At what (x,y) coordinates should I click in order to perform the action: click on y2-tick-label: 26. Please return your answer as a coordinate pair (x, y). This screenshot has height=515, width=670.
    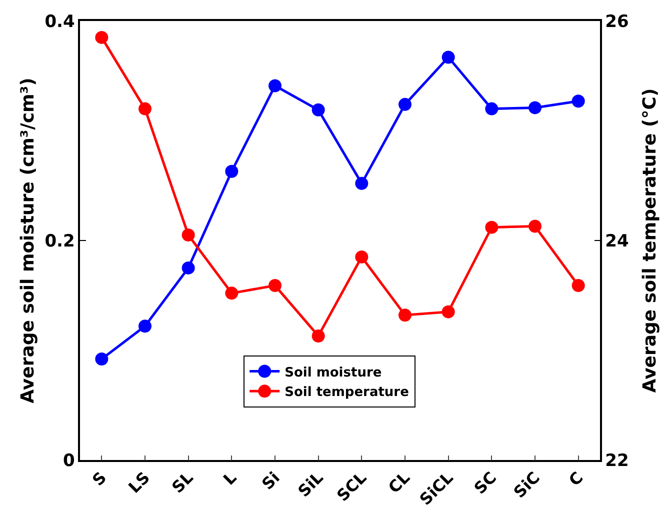
    Looking at the image, I should click on (617, 22).